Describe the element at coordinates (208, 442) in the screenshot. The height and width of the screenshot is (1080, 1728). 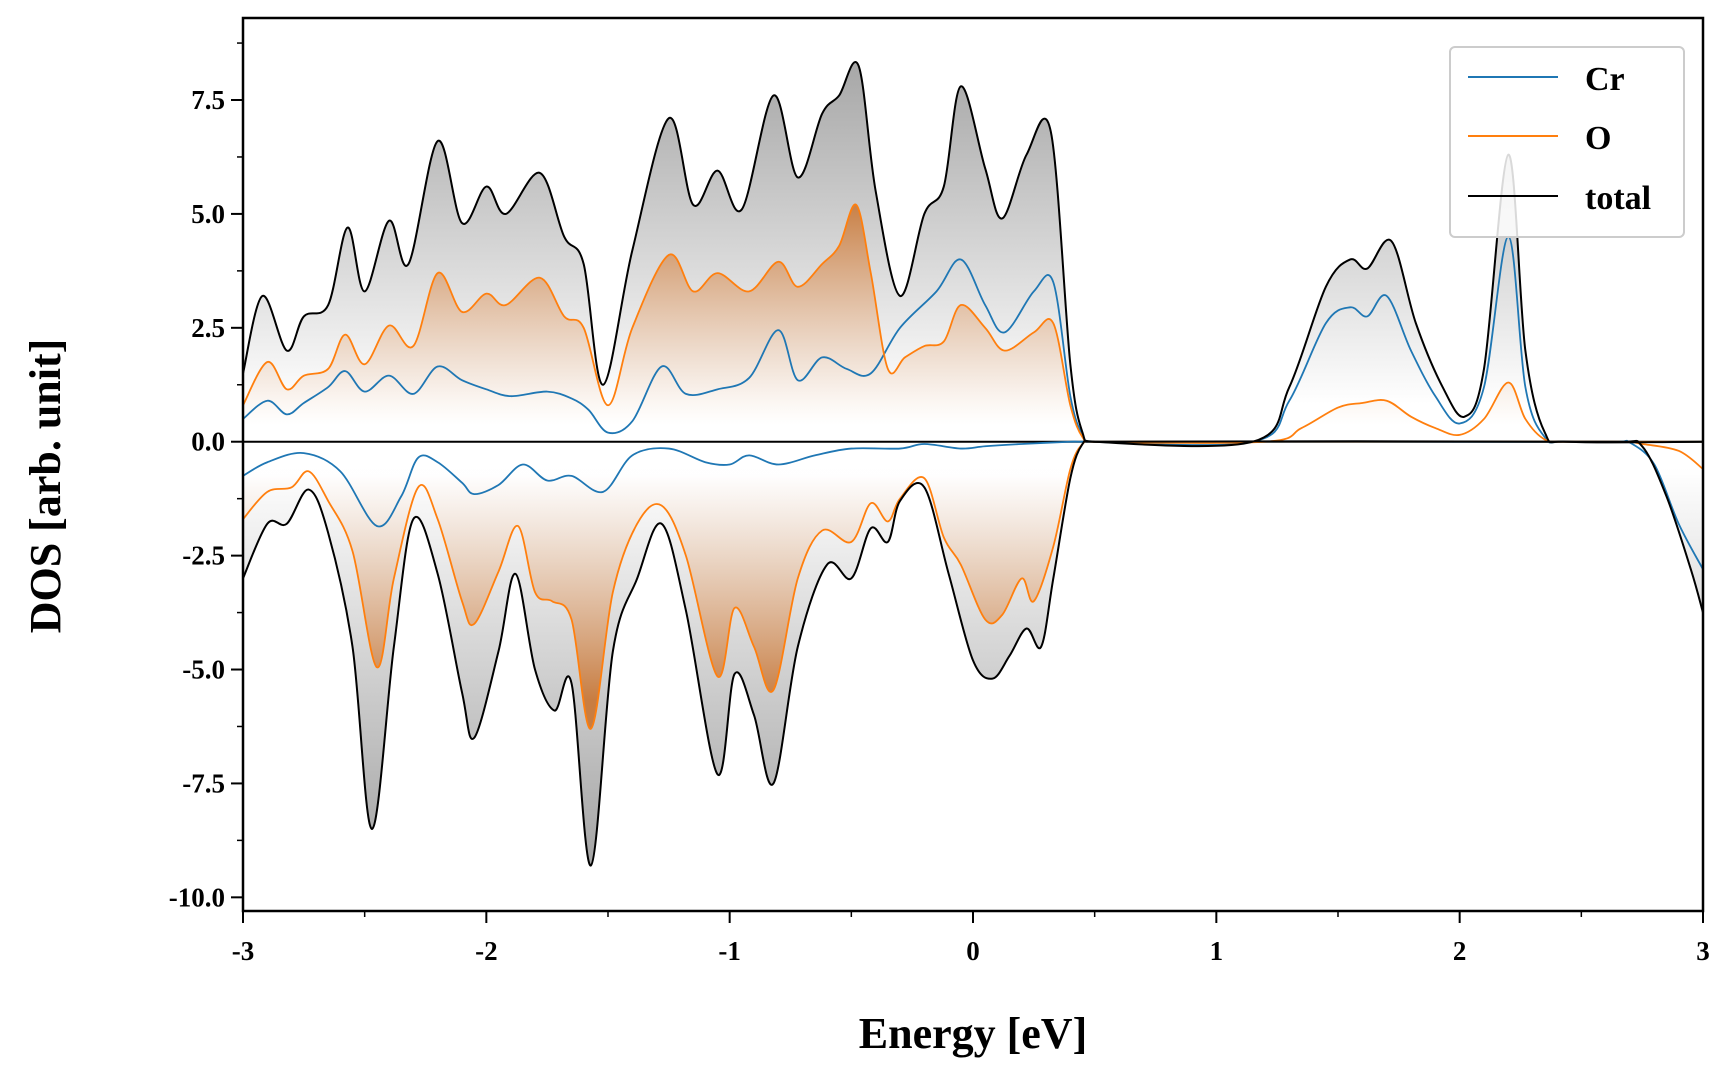
I see `y-tick-label: 0.0` at that location.